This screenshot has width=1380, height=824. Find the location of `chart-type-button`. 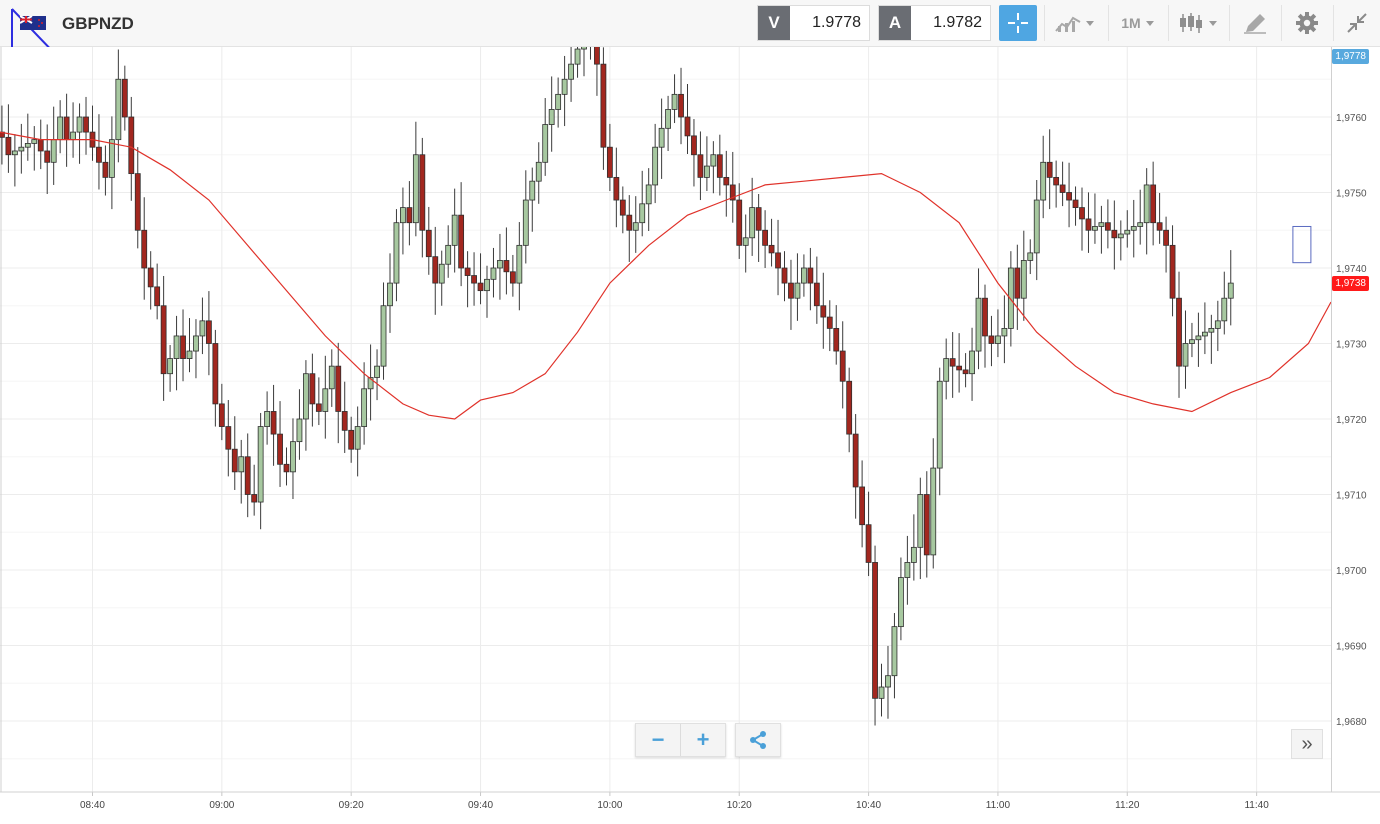

chart-type-button is located at coordinates (1074, 23).